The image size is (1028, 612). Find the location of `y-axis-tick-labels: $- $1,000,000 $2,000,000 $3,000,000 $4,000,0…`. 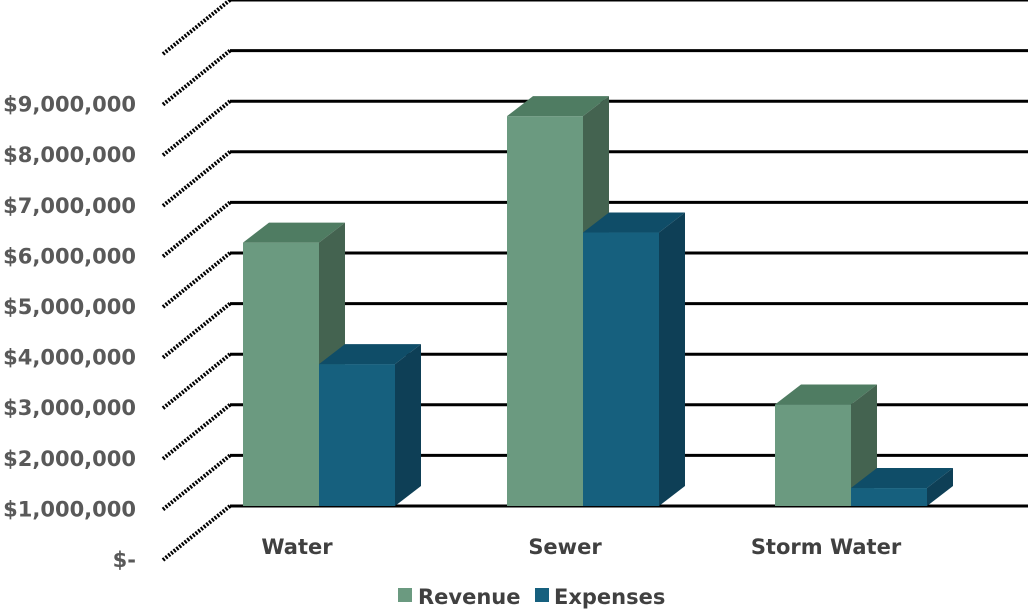

y-axis-tick-labels: $- $1,000,000 $2,000,000 $3,000,000 $4,000,0… is located at coordinates (69, 332).